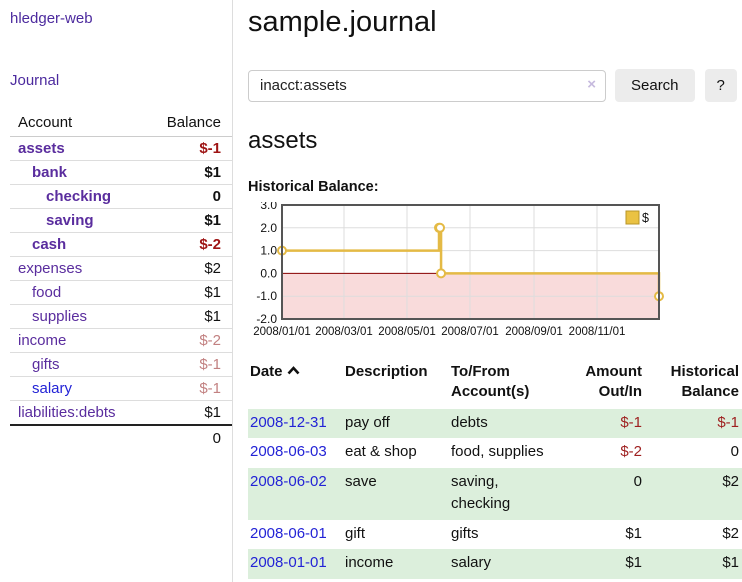  What do you see at coordinates (730, 481) in the screenshot?
I see `transaction-balance: $2` at bounding box center [730, 481].